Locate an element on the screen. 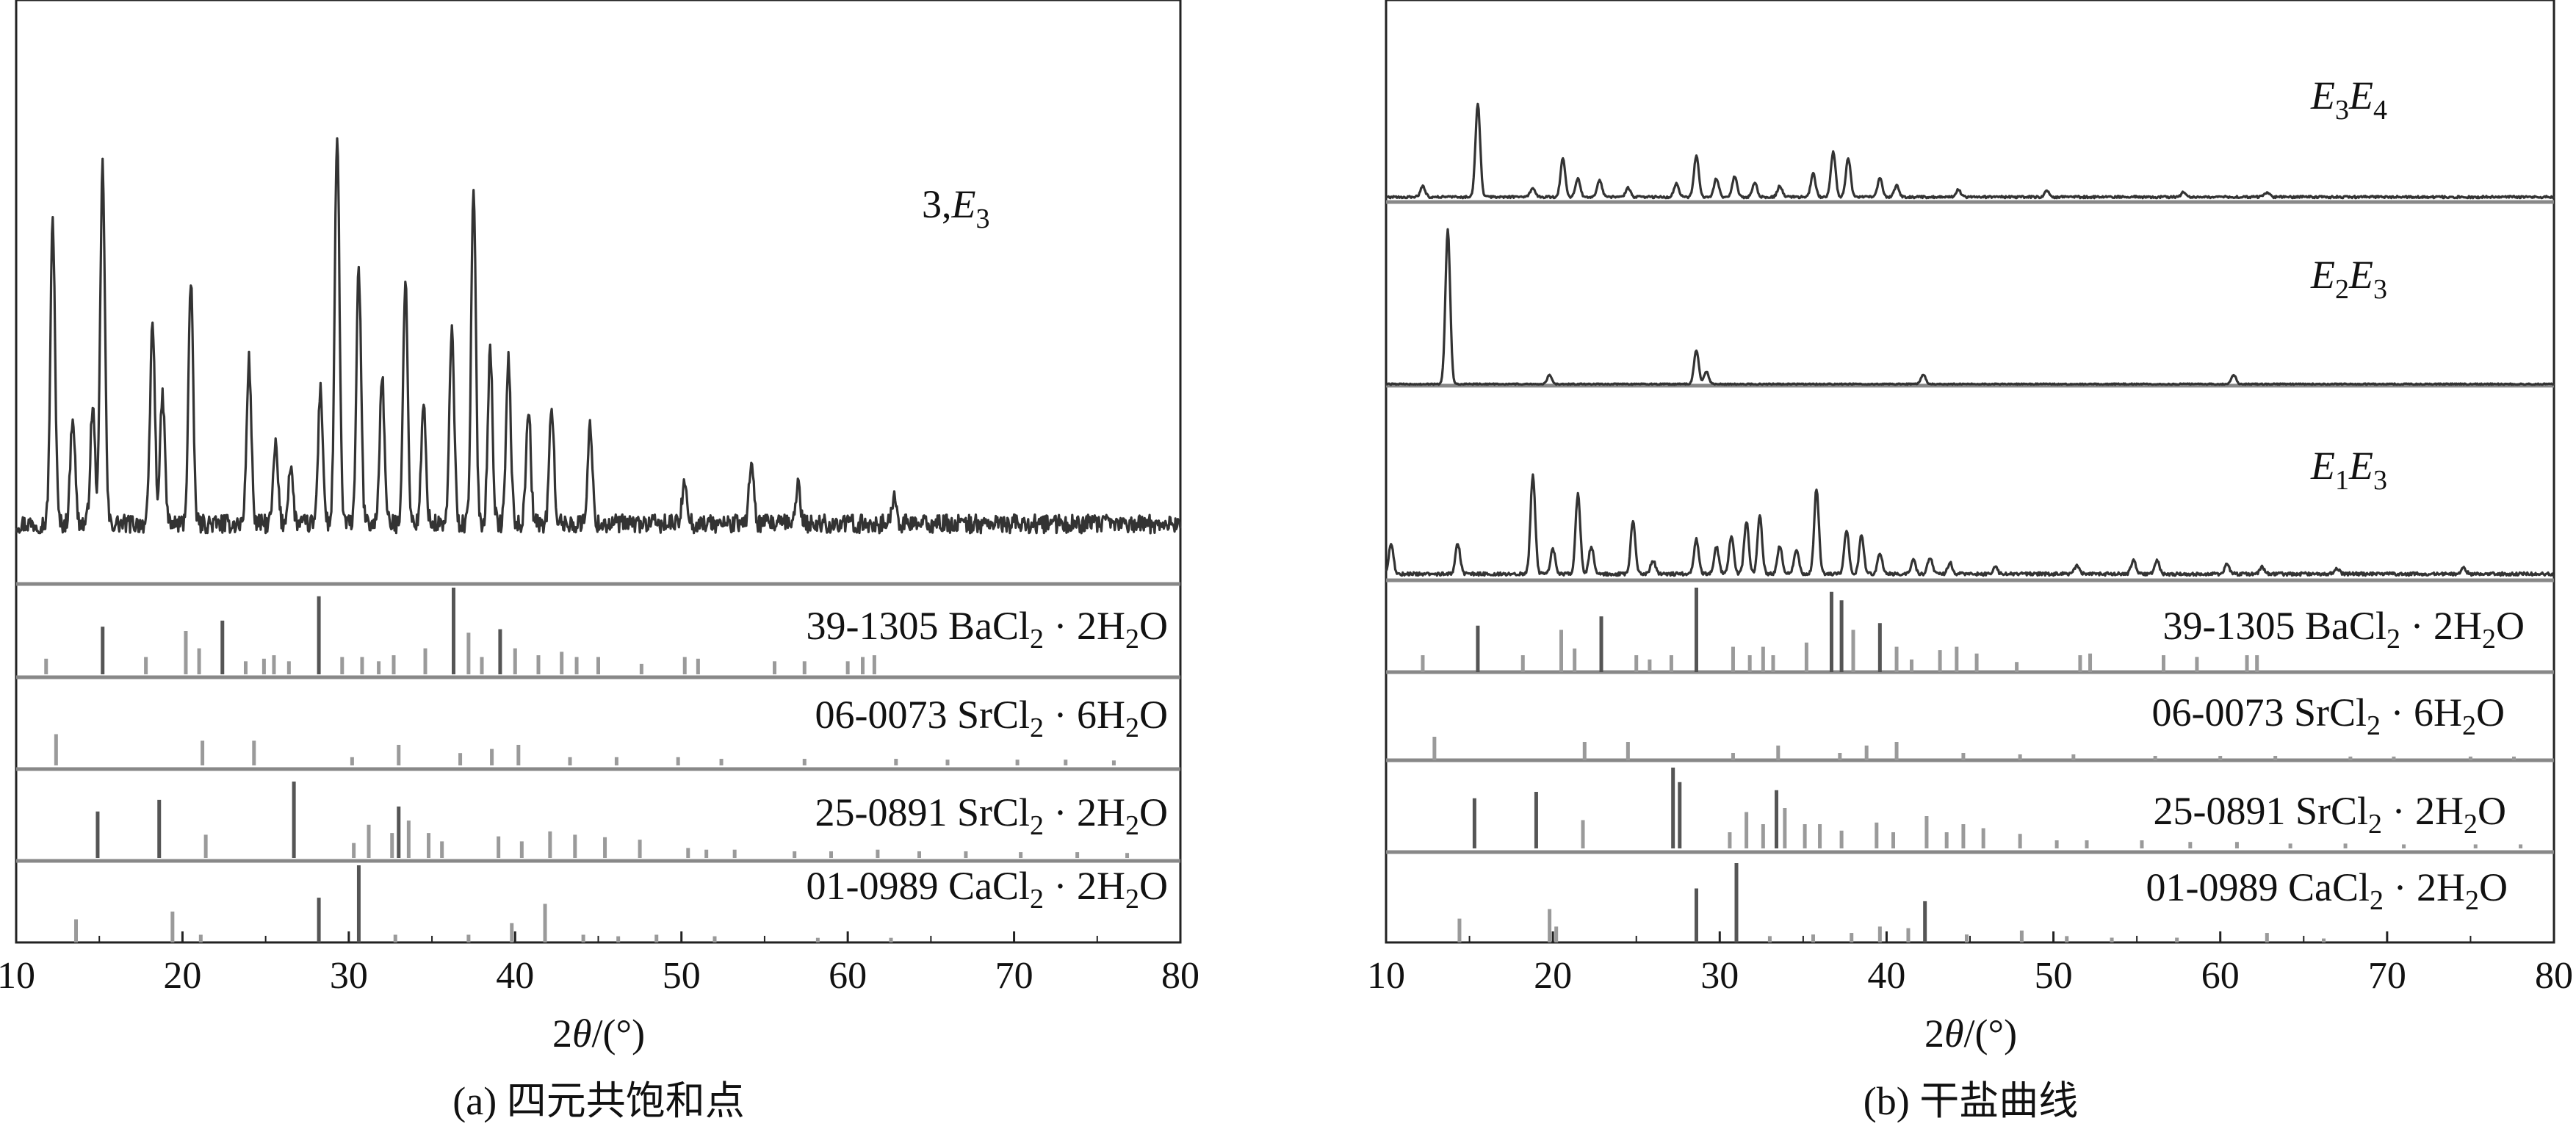 This screenshot has width=2576, height=1129. panel-b-trace-label-2: E2E3 is located at coordinates (2348, 279).